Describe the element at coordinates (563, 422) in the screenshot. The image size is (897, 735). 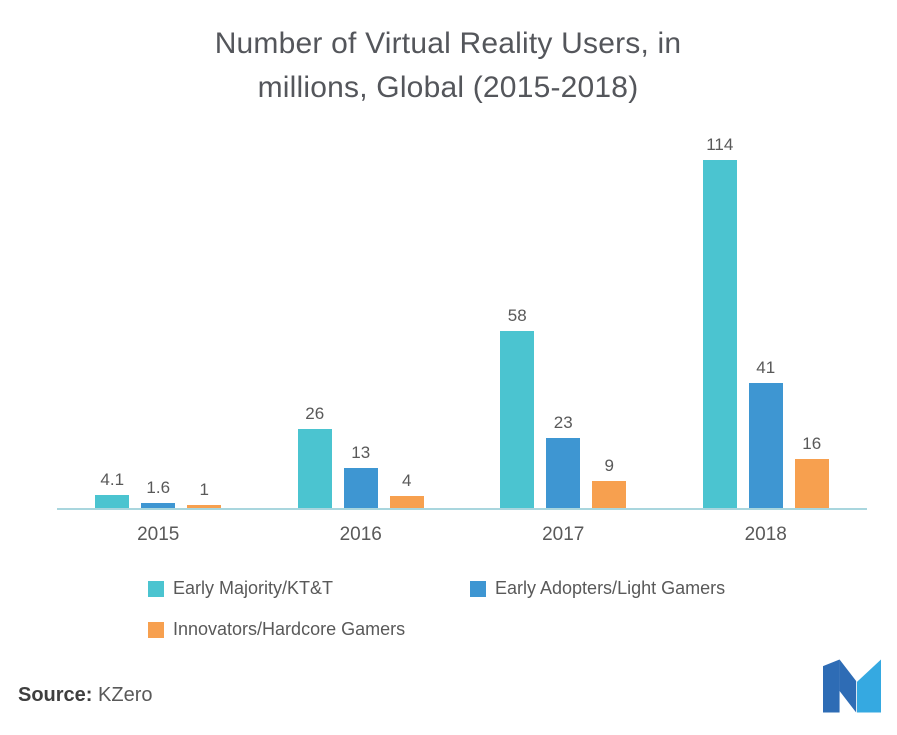
I see `bar-value-label: 23` at that location.